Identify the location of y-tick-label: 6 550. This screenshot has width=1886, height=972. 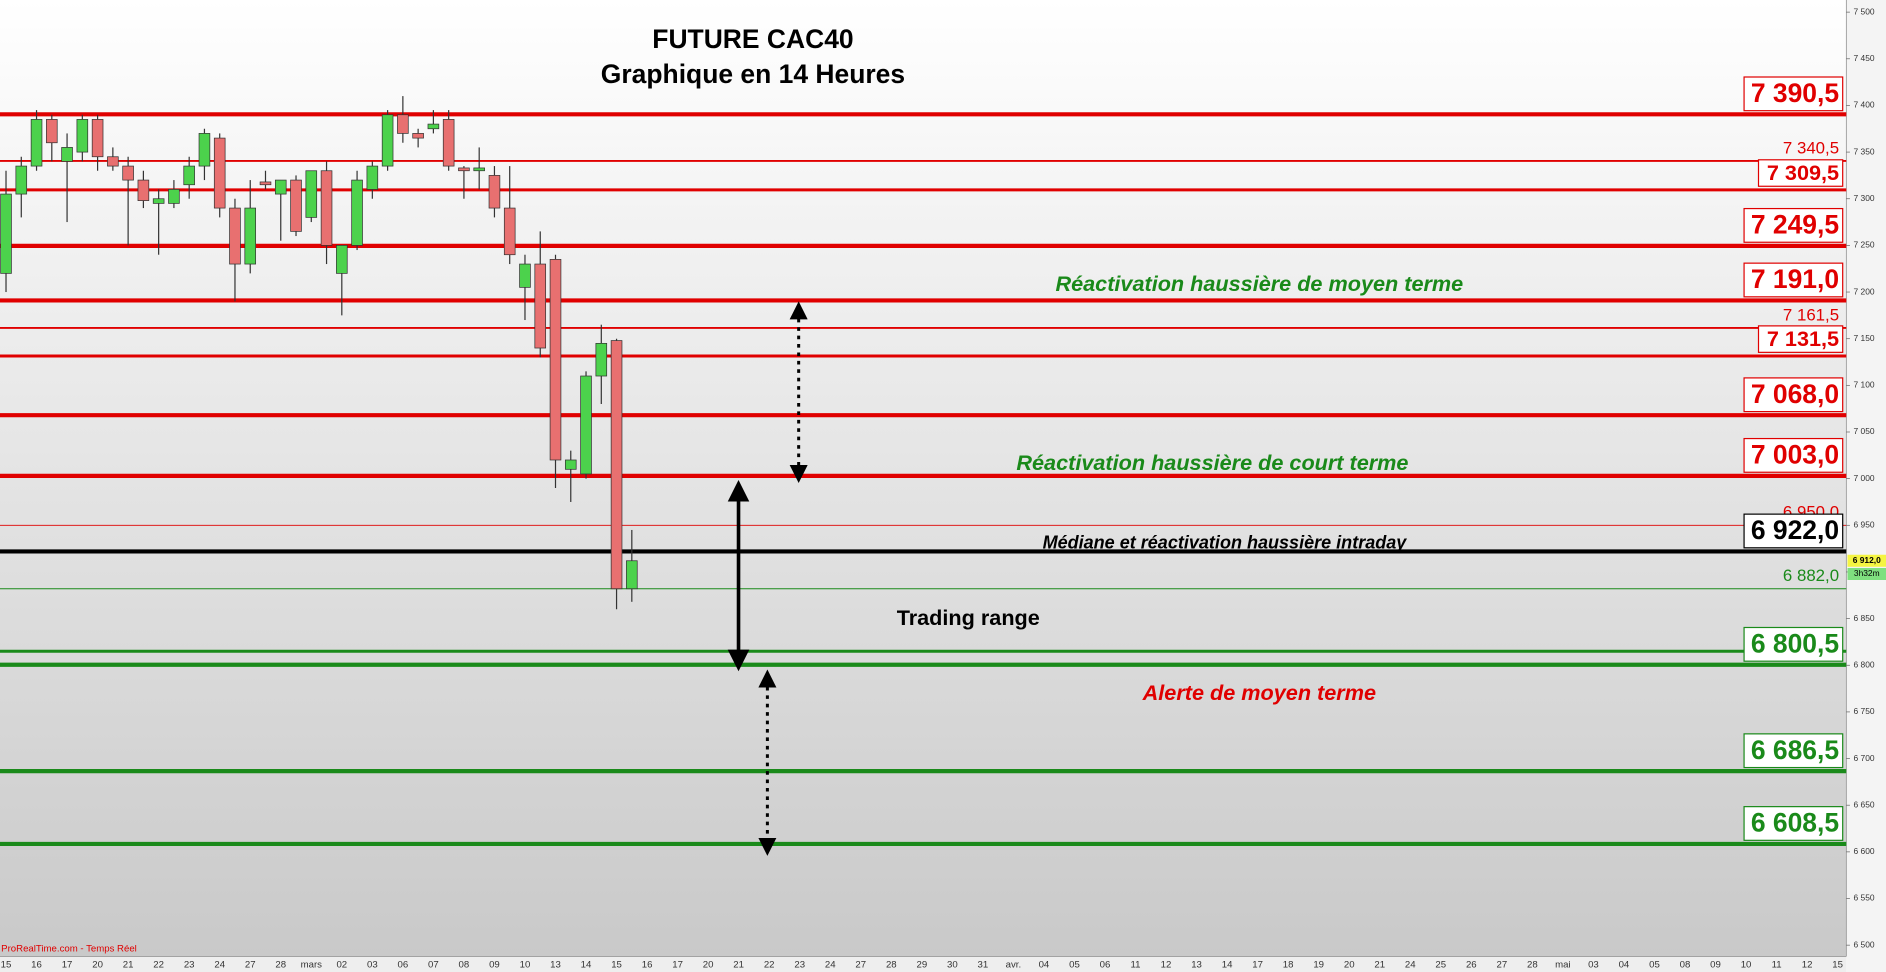
(1864, 898).